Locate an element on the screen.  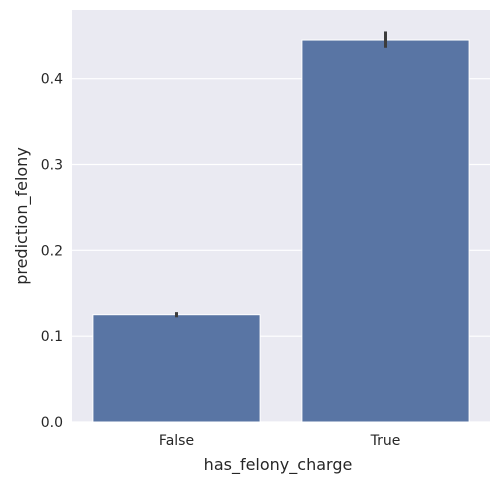
x-tick-label: False is located at coordinates (176, 441).